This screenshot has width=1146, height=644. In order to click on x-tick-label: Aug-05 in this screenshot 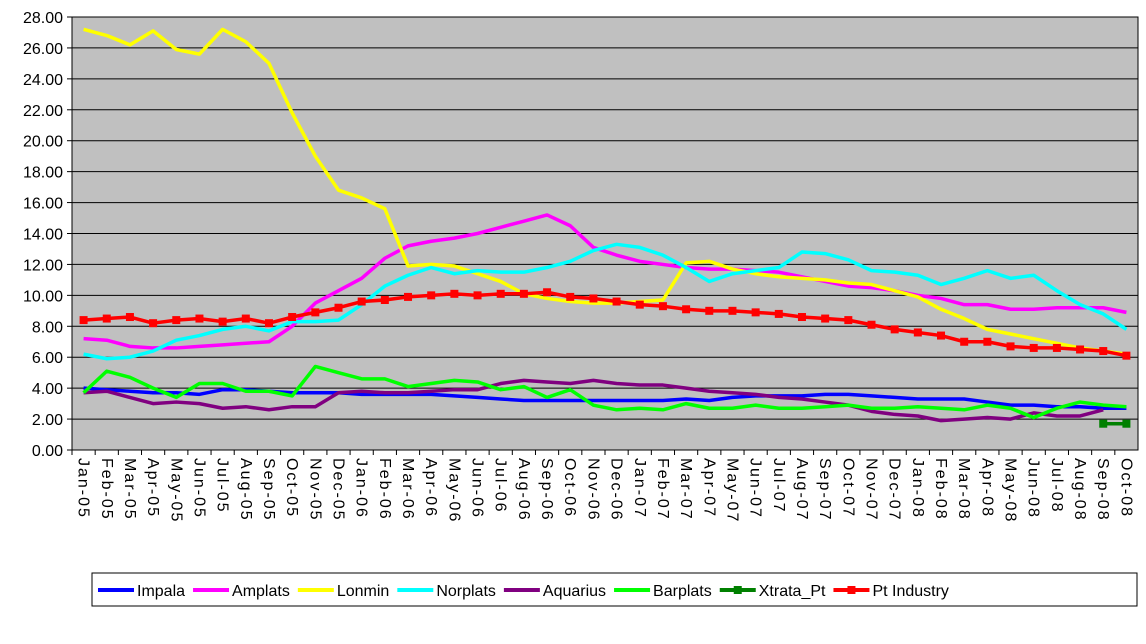, I will do `click(245, 490)`.